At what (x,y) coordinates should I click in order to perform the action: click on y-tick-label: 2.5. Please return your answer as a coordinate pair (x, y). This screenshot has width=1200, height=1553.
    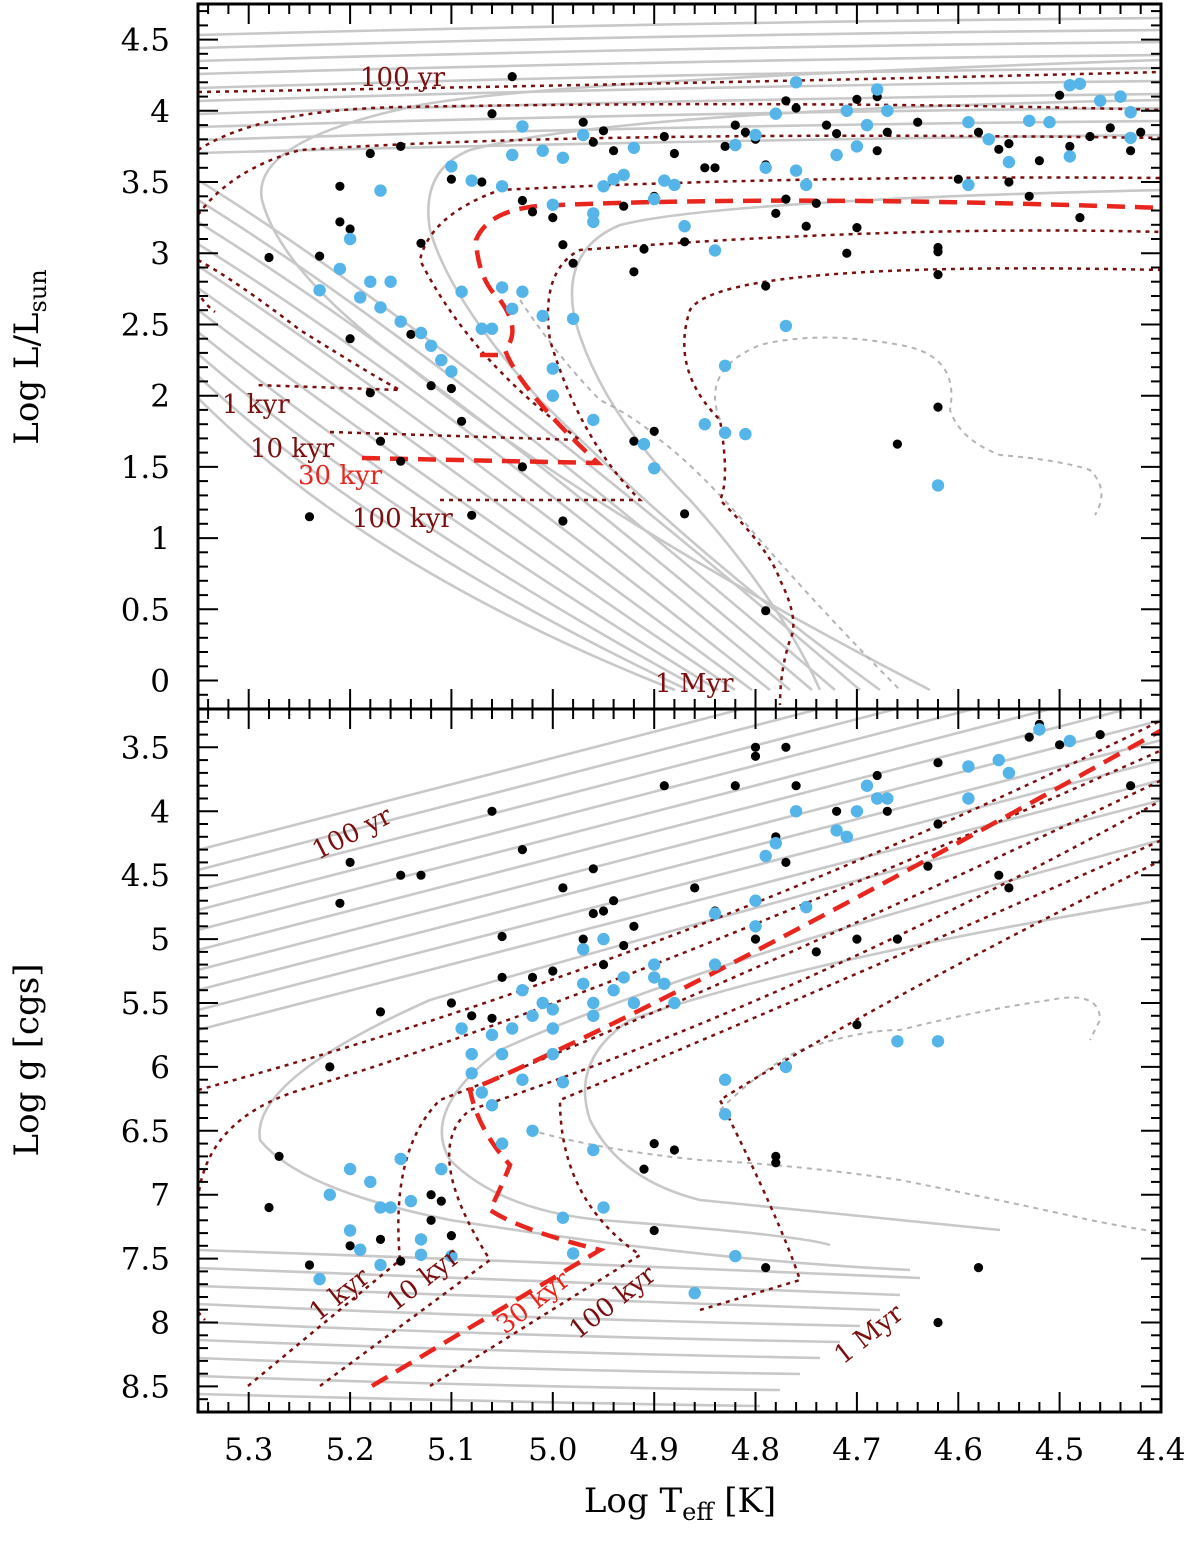
    Looking at the image, I should click on (145, 326).